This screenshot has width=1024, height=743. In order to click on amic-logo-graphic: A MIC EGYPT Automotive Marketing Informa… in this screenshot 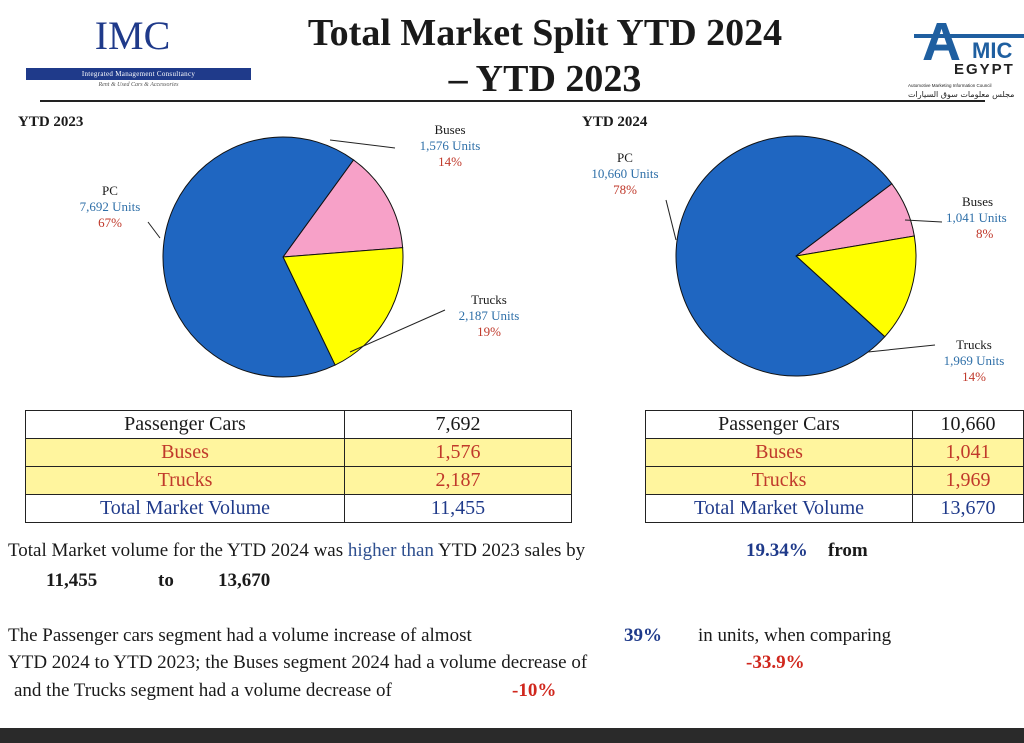, I will do `click(966, 55)`.